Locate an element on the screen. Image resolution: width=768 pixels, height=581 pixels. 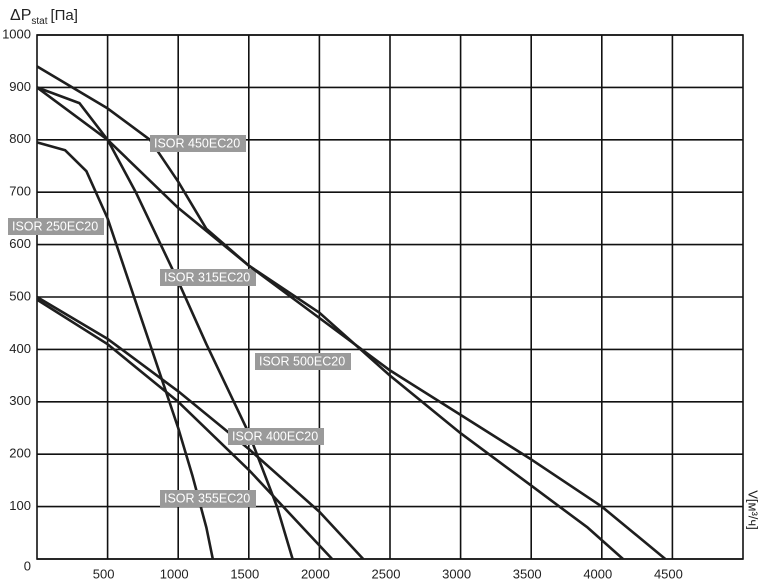
x-tick-label: 4500 is located at coordinates (668, 573).